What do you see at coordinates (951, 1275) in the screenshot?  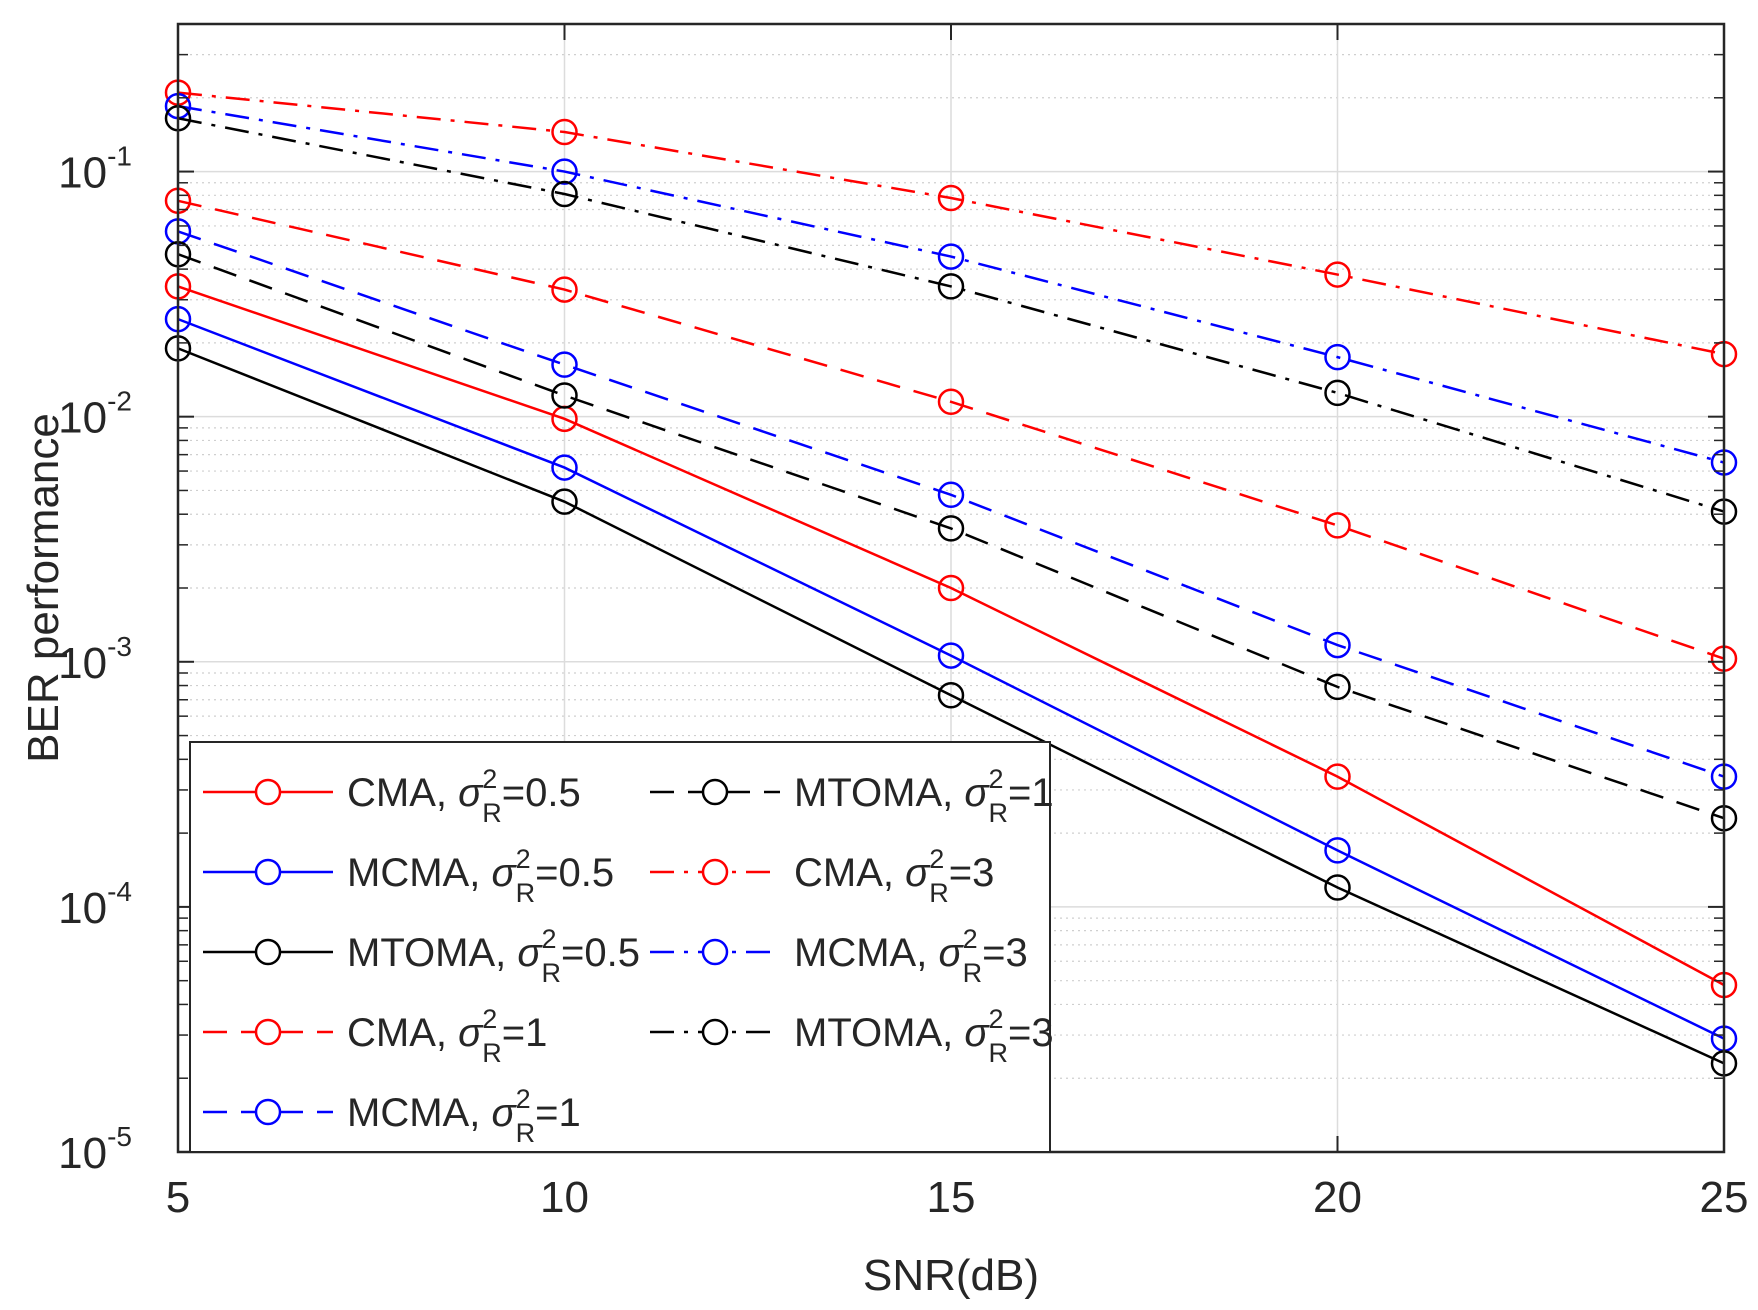 I see `x-axis-title: SNR(dB)` at bounding box center [951, 1275].